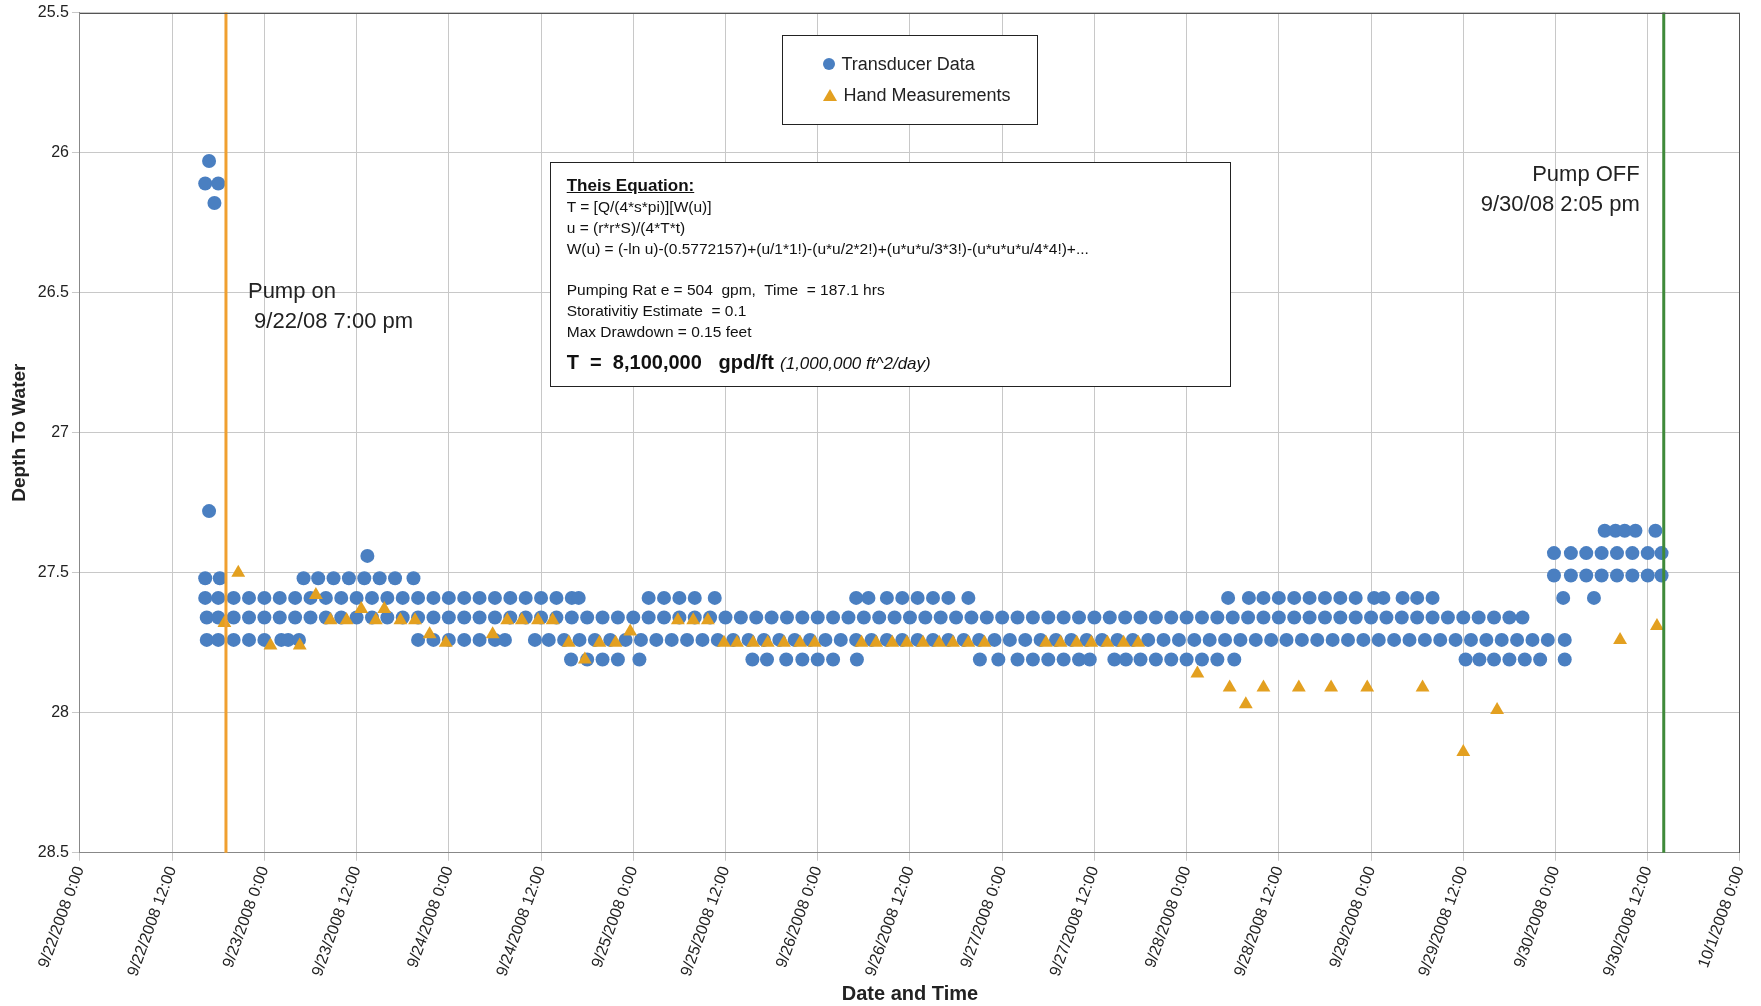 The width and height of the screenshot is (1761, 1006). I want to click on y-tick-label: 26.5, so click(53, 292).